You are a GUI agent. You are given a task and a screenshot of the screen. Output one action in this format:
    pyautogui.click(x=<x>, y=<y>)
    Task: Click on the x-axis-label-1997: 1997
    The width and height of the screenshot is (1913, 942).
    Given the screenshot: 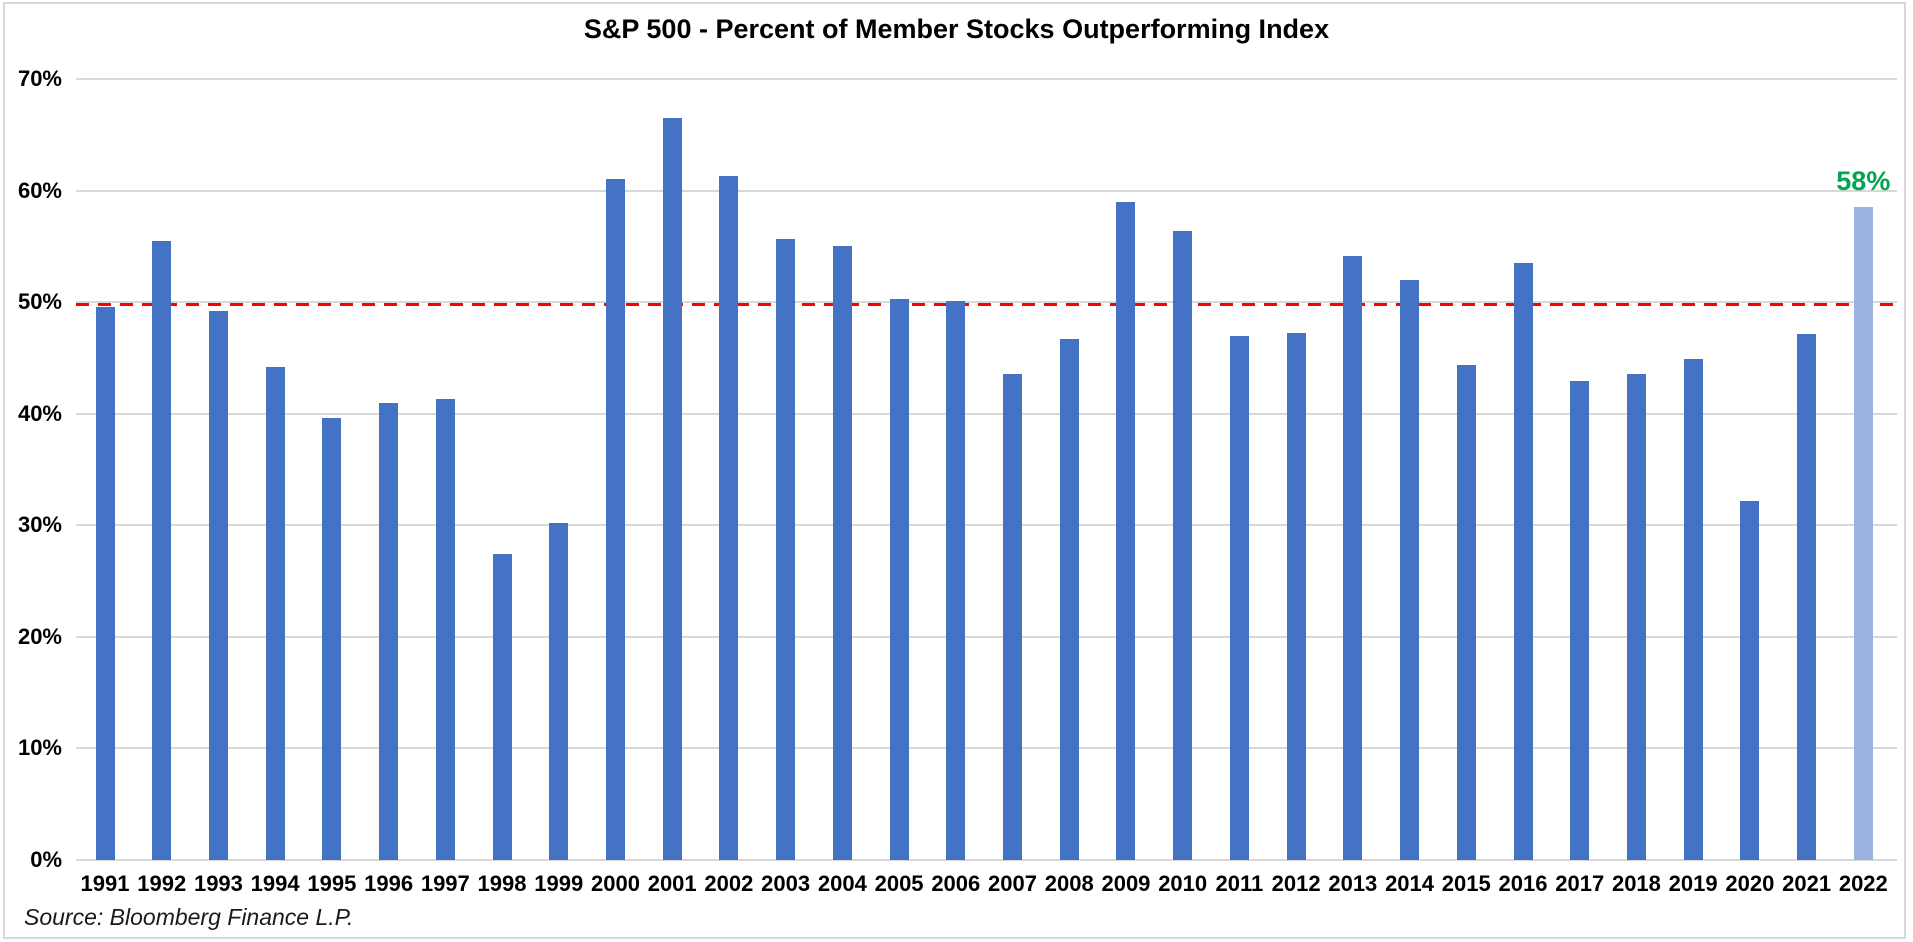 What is the action you would take?
    pyautogui.click(x=445, y=883)
    